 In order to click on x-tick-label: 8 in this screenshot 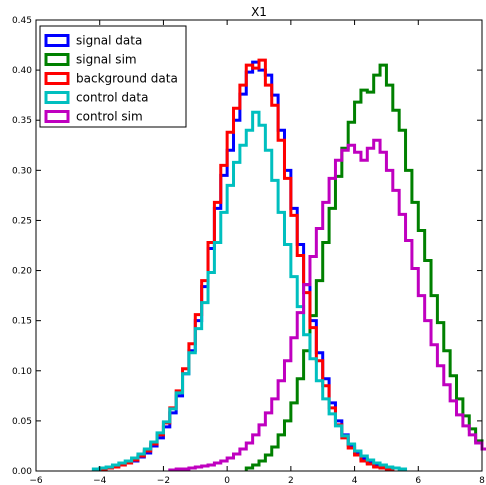, I will do `click(482, 480)`.